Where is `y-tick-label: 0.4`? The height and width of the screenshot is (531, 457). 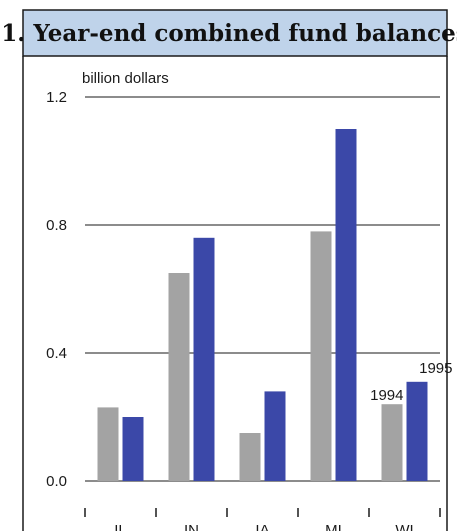 y-tick-label: 0.4 is located at coordinates (56, 353).